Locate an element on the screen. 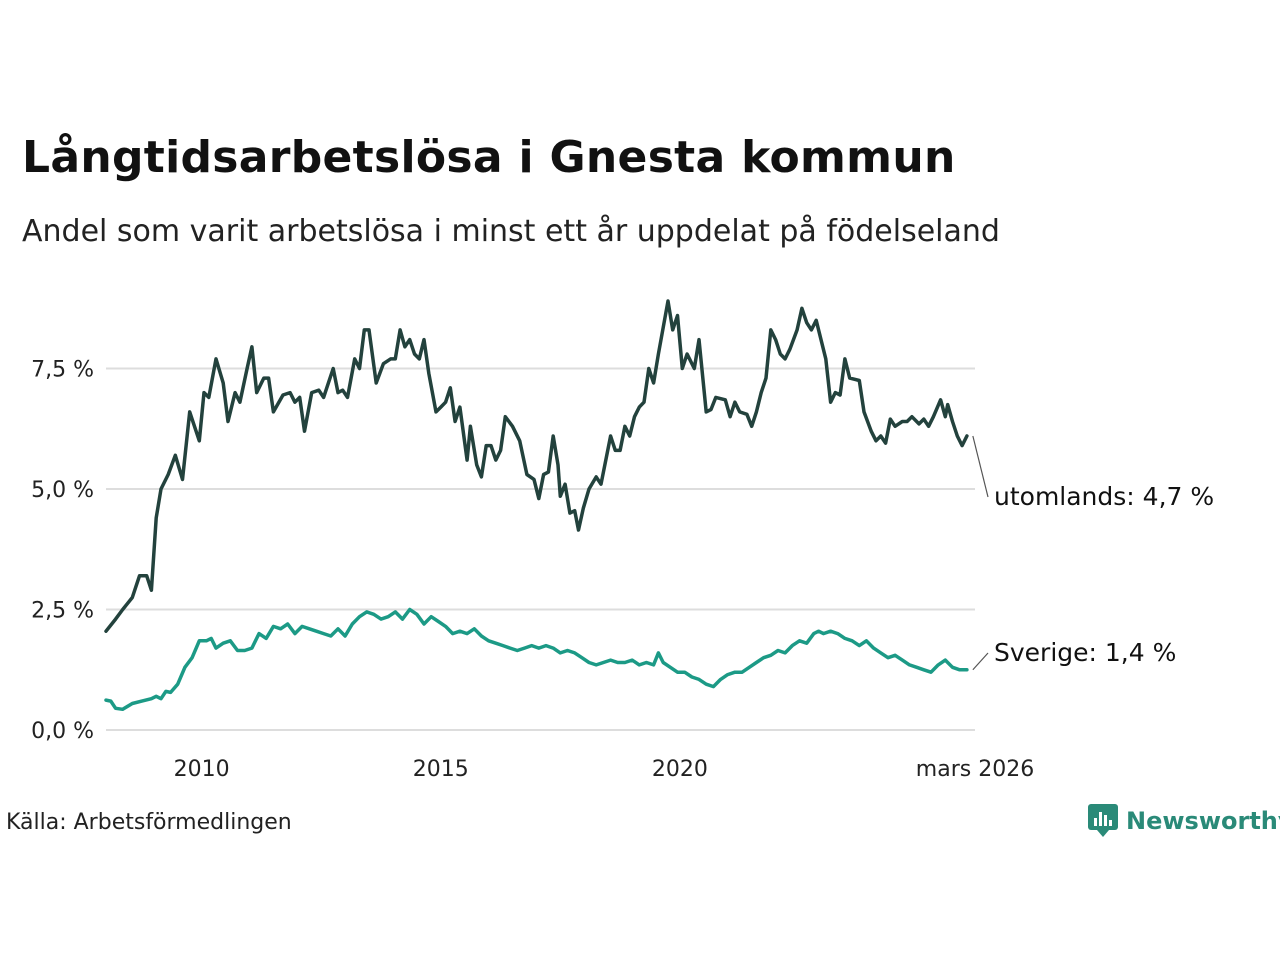  y-tick-label: 0,0 % is located at coordinates (62, 731).